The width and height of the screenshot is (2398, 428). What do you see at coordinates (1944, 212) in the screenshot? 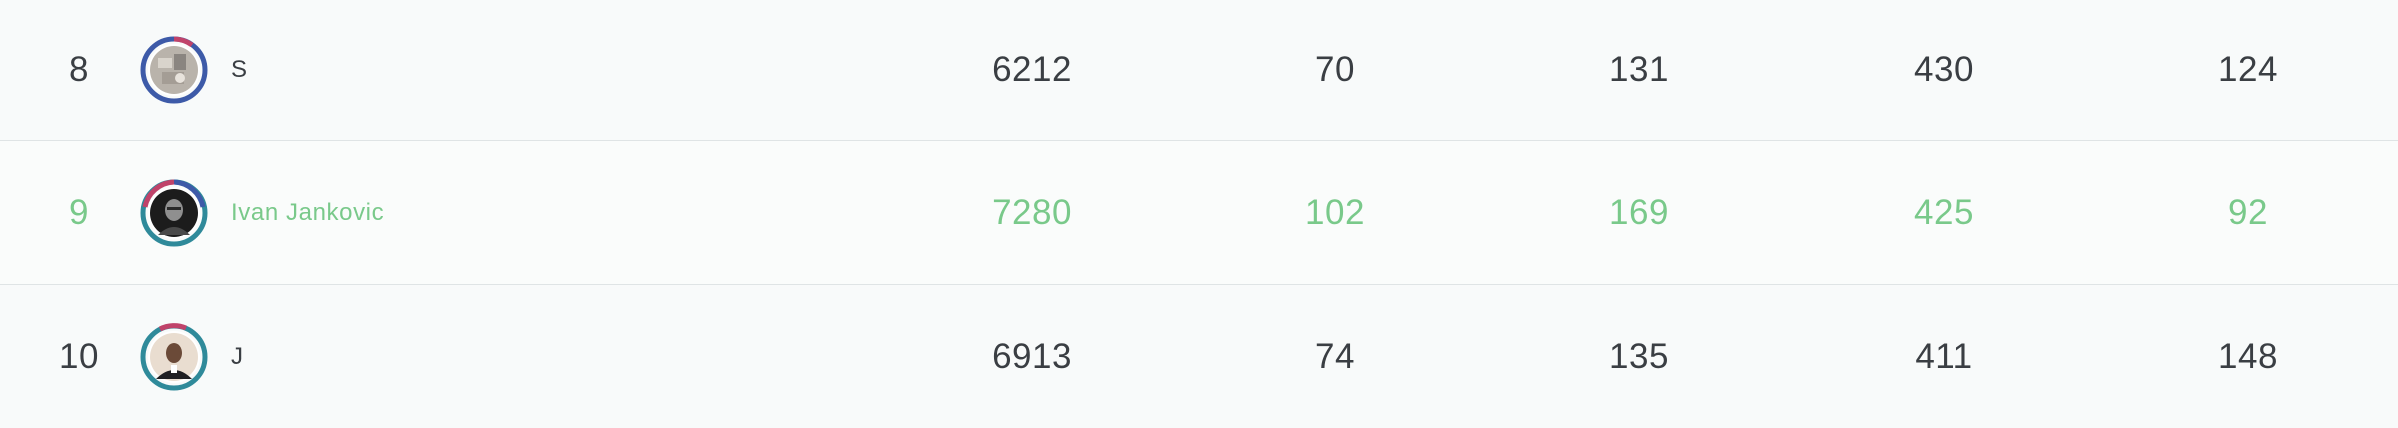
I see `stat-value: 425` at bounding box center [1944, 212].